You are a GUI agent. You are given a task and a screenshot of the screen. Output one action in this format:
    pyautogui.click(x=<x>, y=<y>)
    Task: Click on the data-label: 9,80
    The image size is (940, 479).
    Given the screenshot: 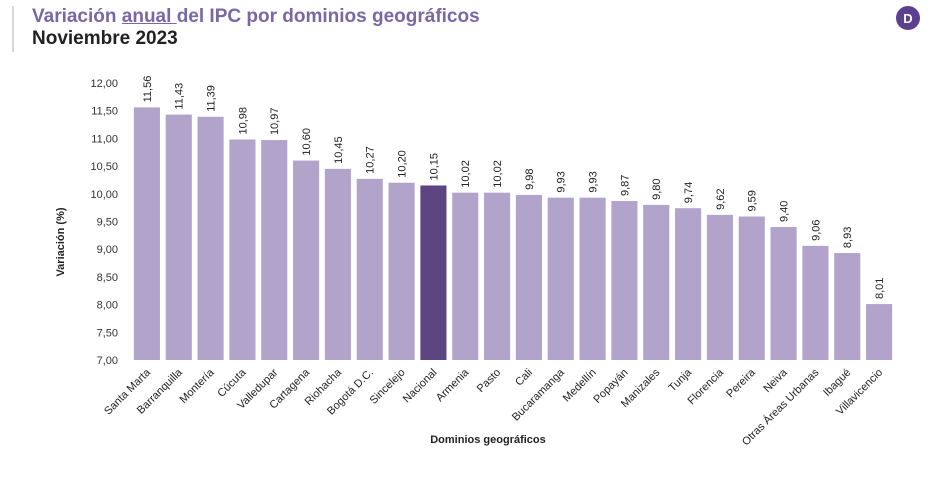 What is the action you would take?
    pyautogui.click(x=657, y=188)
    